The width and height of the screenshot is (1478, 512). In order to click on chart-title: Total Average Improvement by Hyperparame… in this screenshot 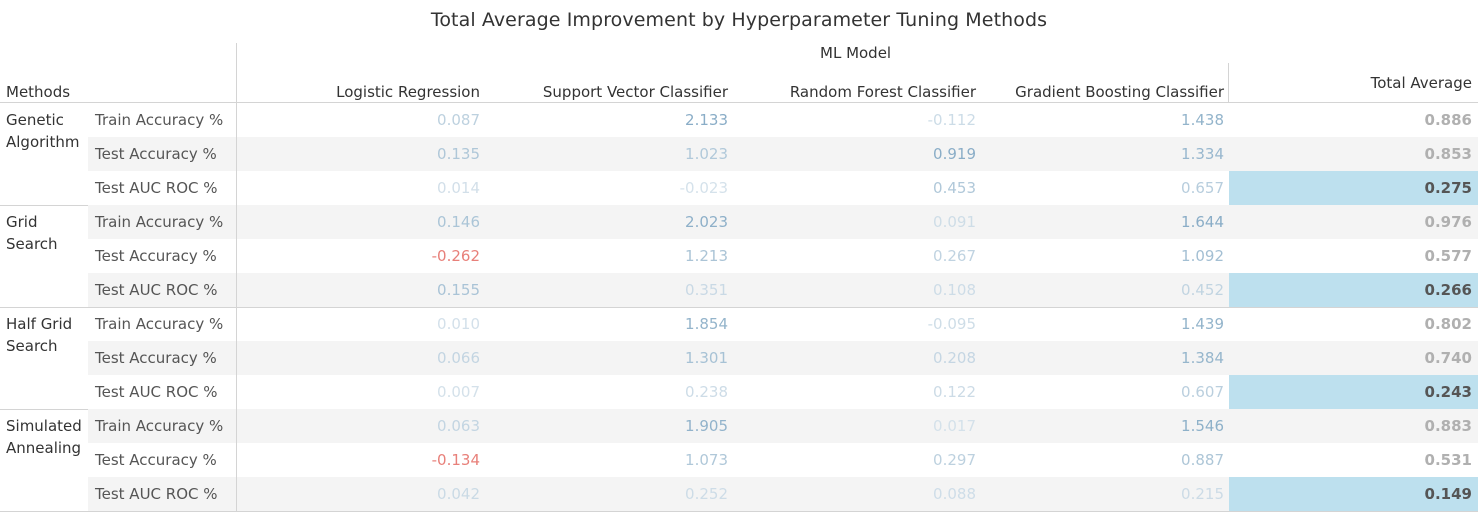, I will do `click(739, 20)`.